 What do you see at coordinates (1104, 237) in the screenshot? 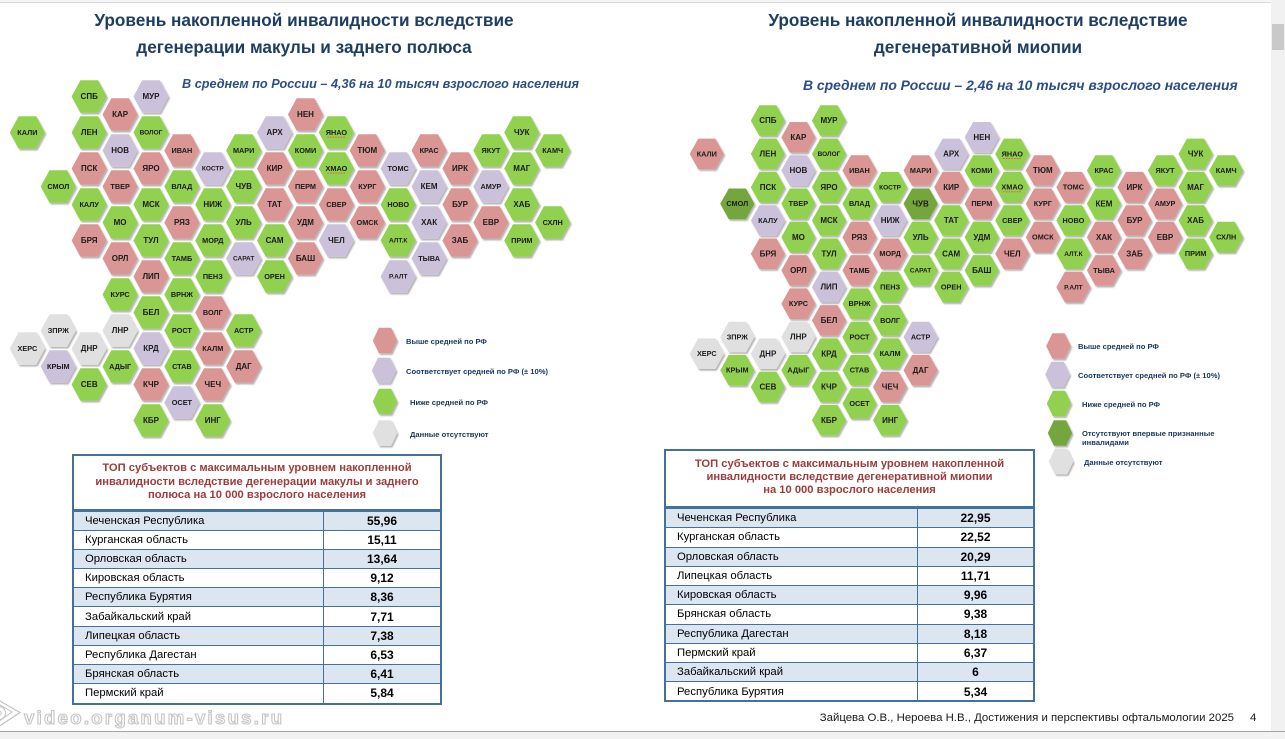
I see `svg-text: ХАК` at bounding box center [1104, 237].